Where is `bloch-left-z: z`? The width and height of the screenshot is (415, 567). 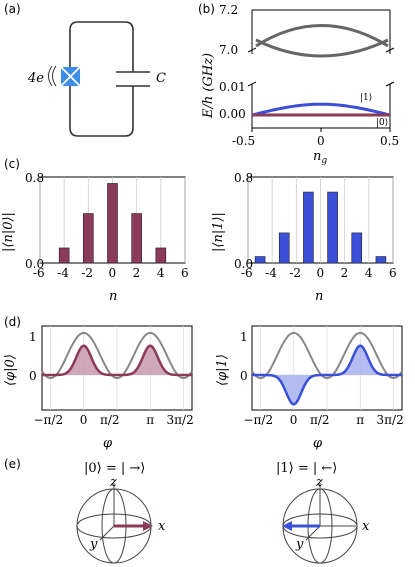 bloch-left-z: z is located at coordinates (113, 482).